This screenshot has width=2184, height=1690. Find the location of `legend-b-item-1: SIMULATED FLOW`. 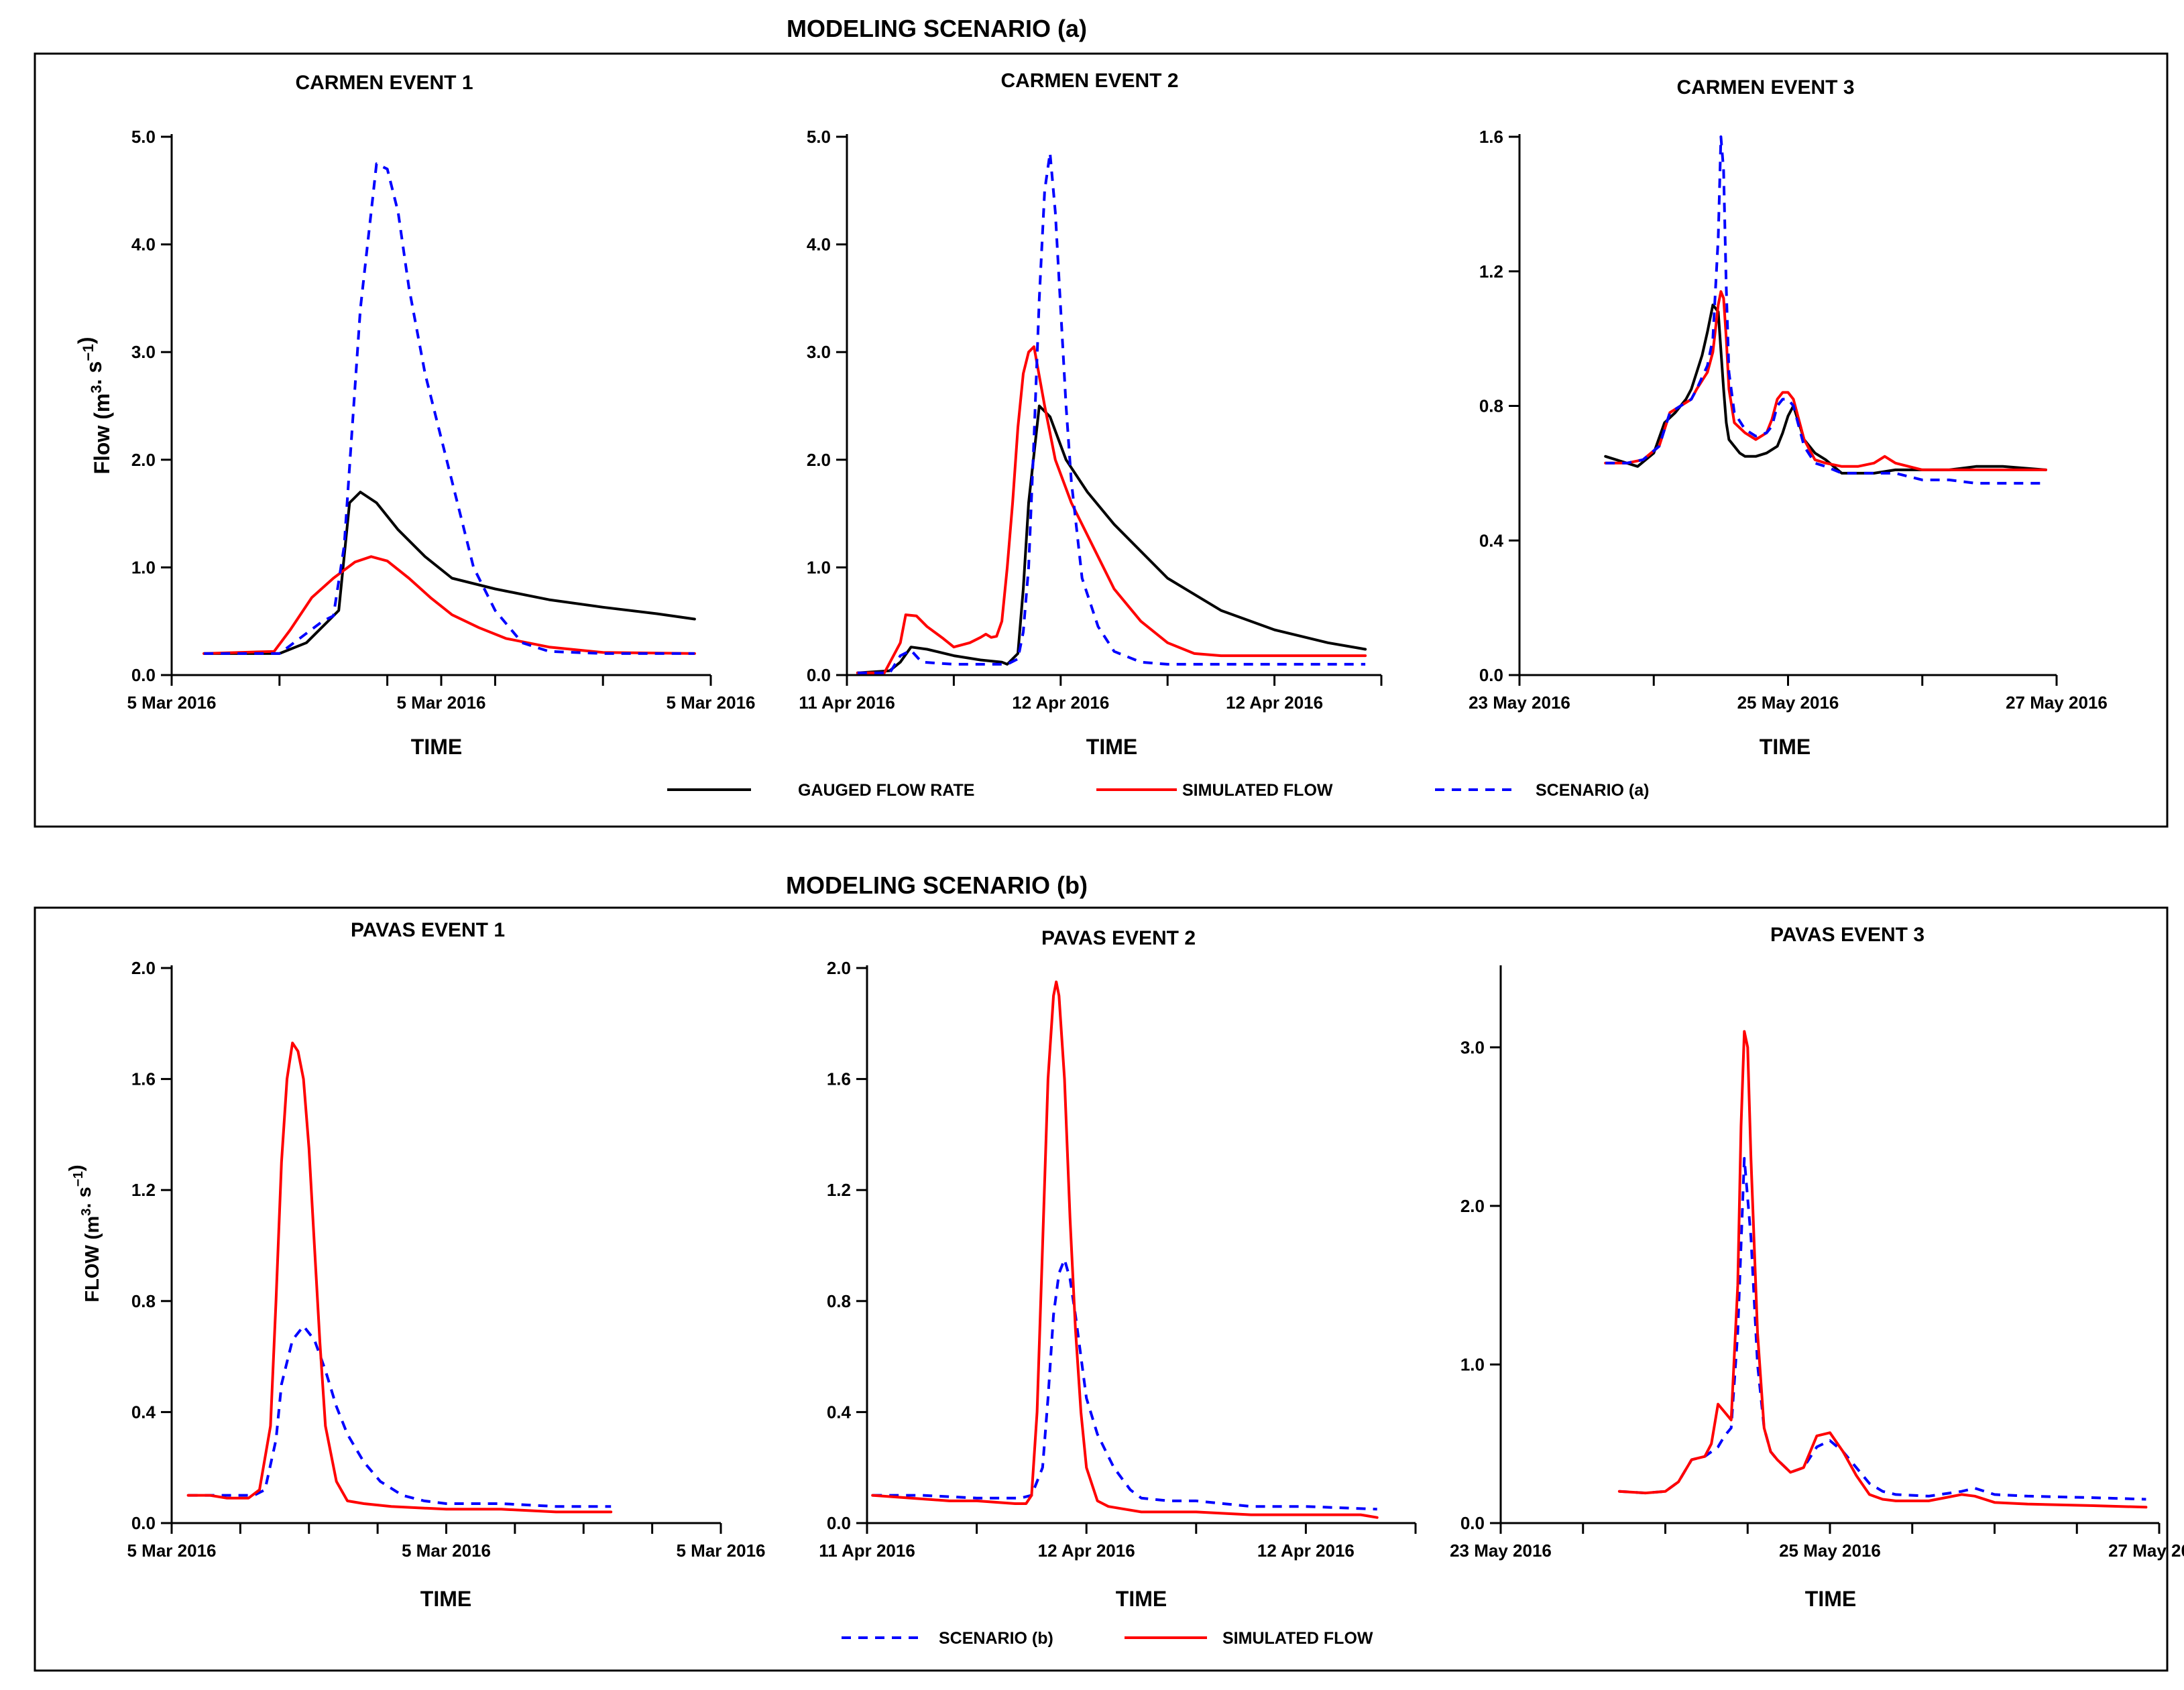

legend-b-item-1: SIMULATED FLOW is located at coordinates (1249, 1639).